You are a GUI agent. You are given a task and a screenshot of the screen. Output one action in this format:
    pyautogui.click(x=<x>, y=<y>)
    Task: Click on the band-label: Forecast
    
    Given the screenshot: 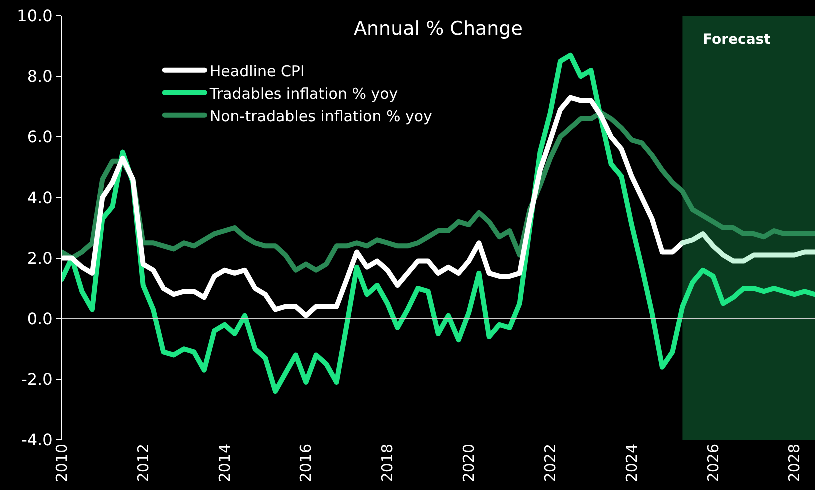 What is the action you would take?
    pyautogui.click(x=737, y=40)
    